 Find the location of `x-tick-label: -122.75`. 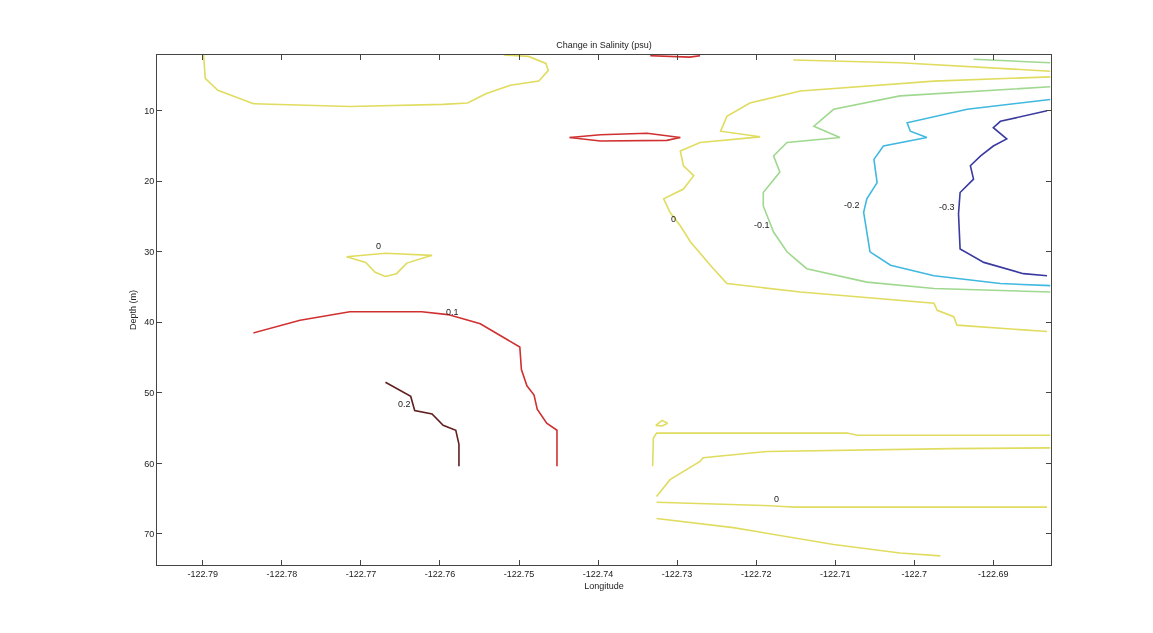

x-tick-label: -122.75 is located at coordinates (519, 573).